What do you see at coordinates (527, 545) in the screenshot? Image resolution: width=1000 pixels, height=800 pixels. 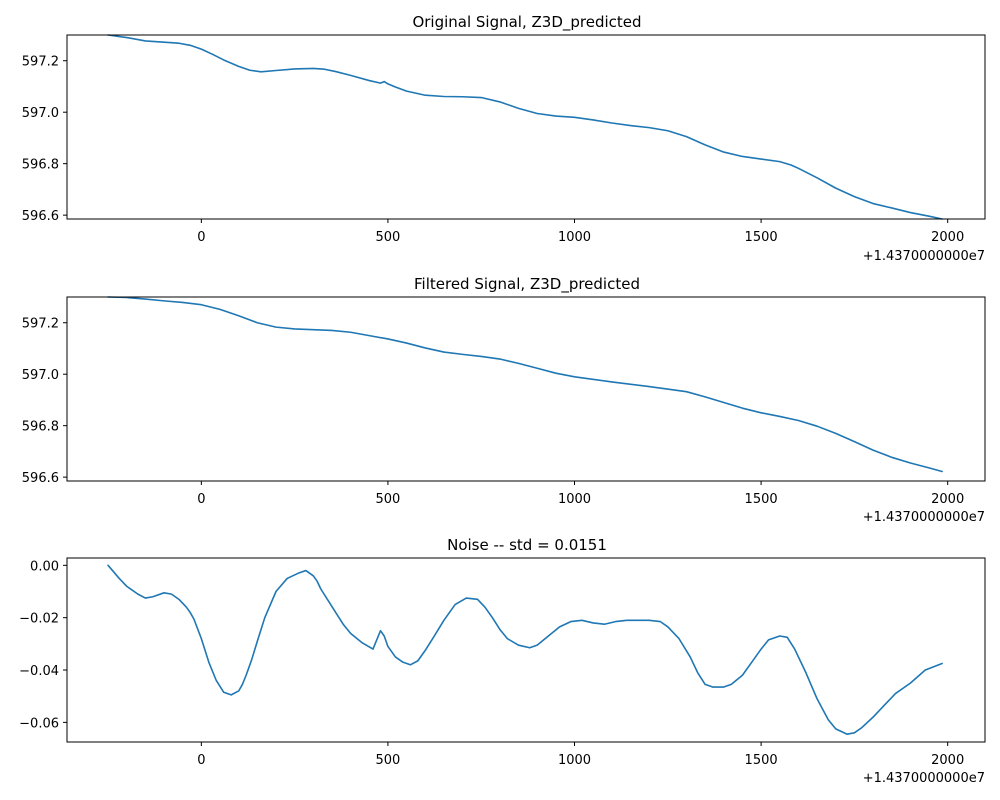 I see `chart-title: Noise -- std = 0.0151` at bounding box center [527, 545].